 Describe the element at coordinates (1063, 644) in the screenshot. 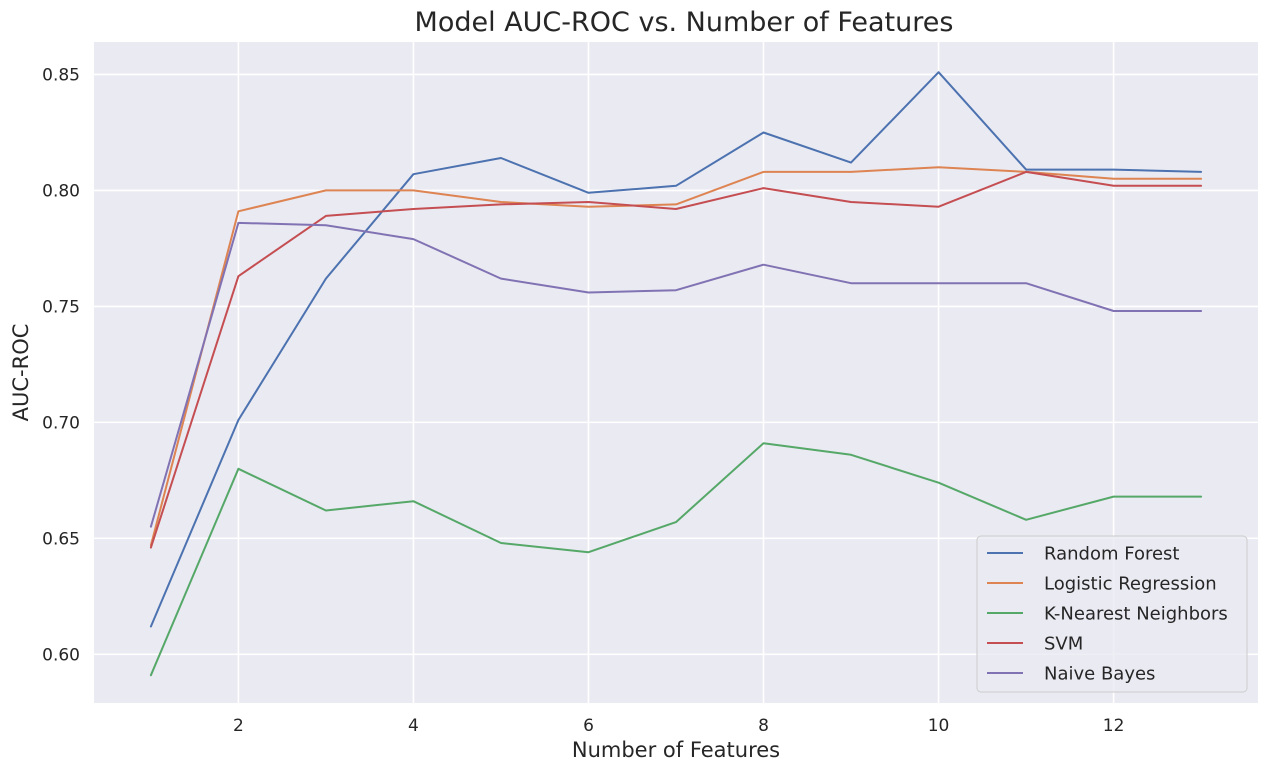

I see `legend-entry: SVM` at that location.